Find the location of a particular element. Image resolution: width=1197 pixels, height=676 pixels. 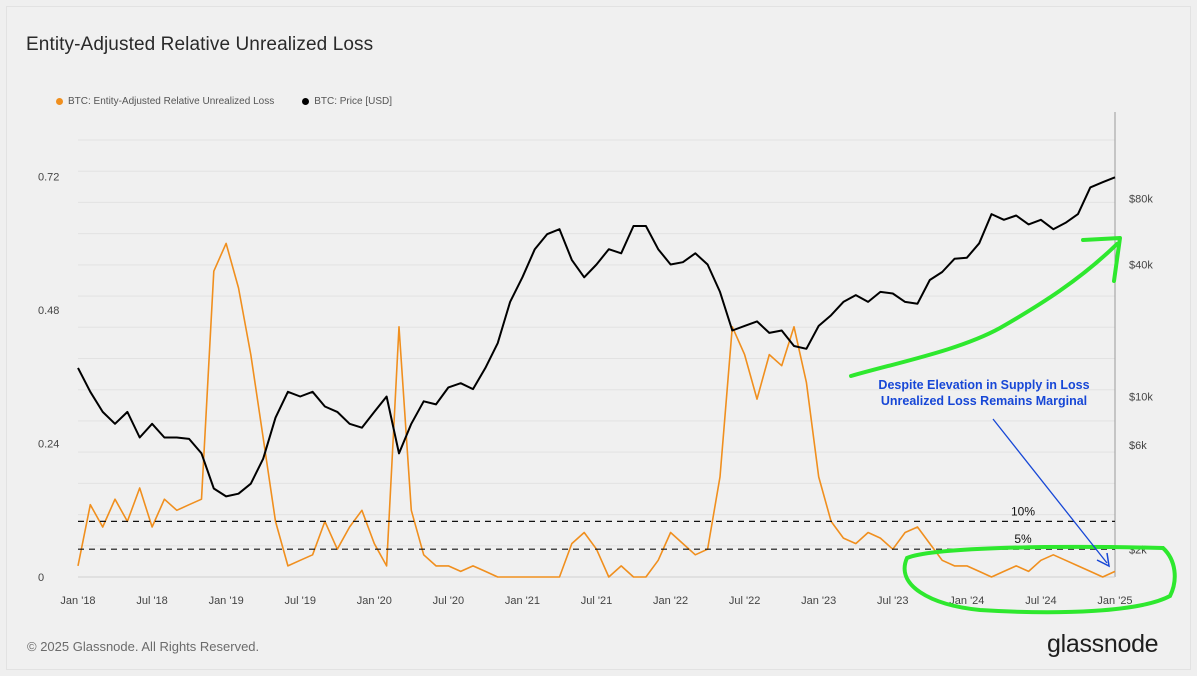

x-tick-label: Jan '23 is located at coordinates (818, 601).